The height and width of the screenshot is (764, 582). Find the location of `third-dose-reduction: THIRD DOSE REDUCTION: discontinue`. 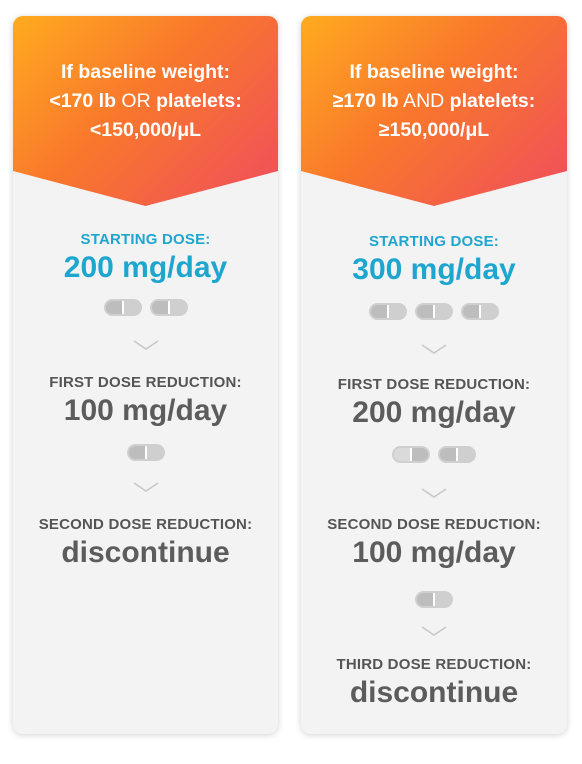

third-dose-reduction: THIRD DOSE REDUCTION: discontinue is located at coordinates (434, 683).